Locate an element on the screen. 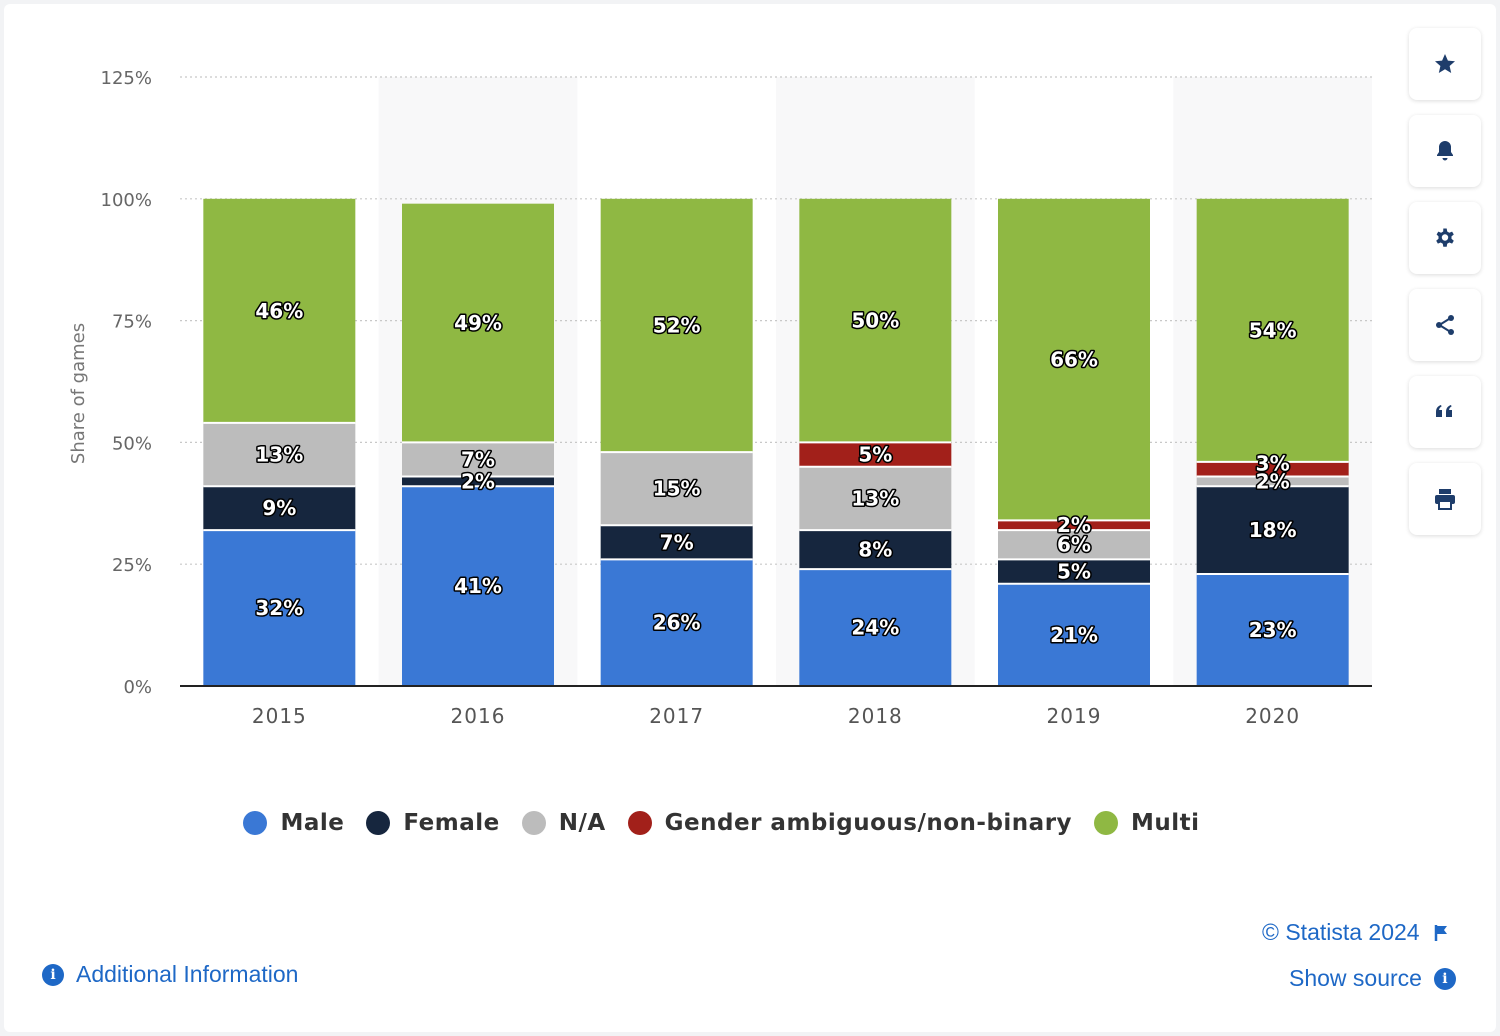 The height and width of the screenshot is (1036, 1500). data-label: 6% is located at coordinates (1074, 545).